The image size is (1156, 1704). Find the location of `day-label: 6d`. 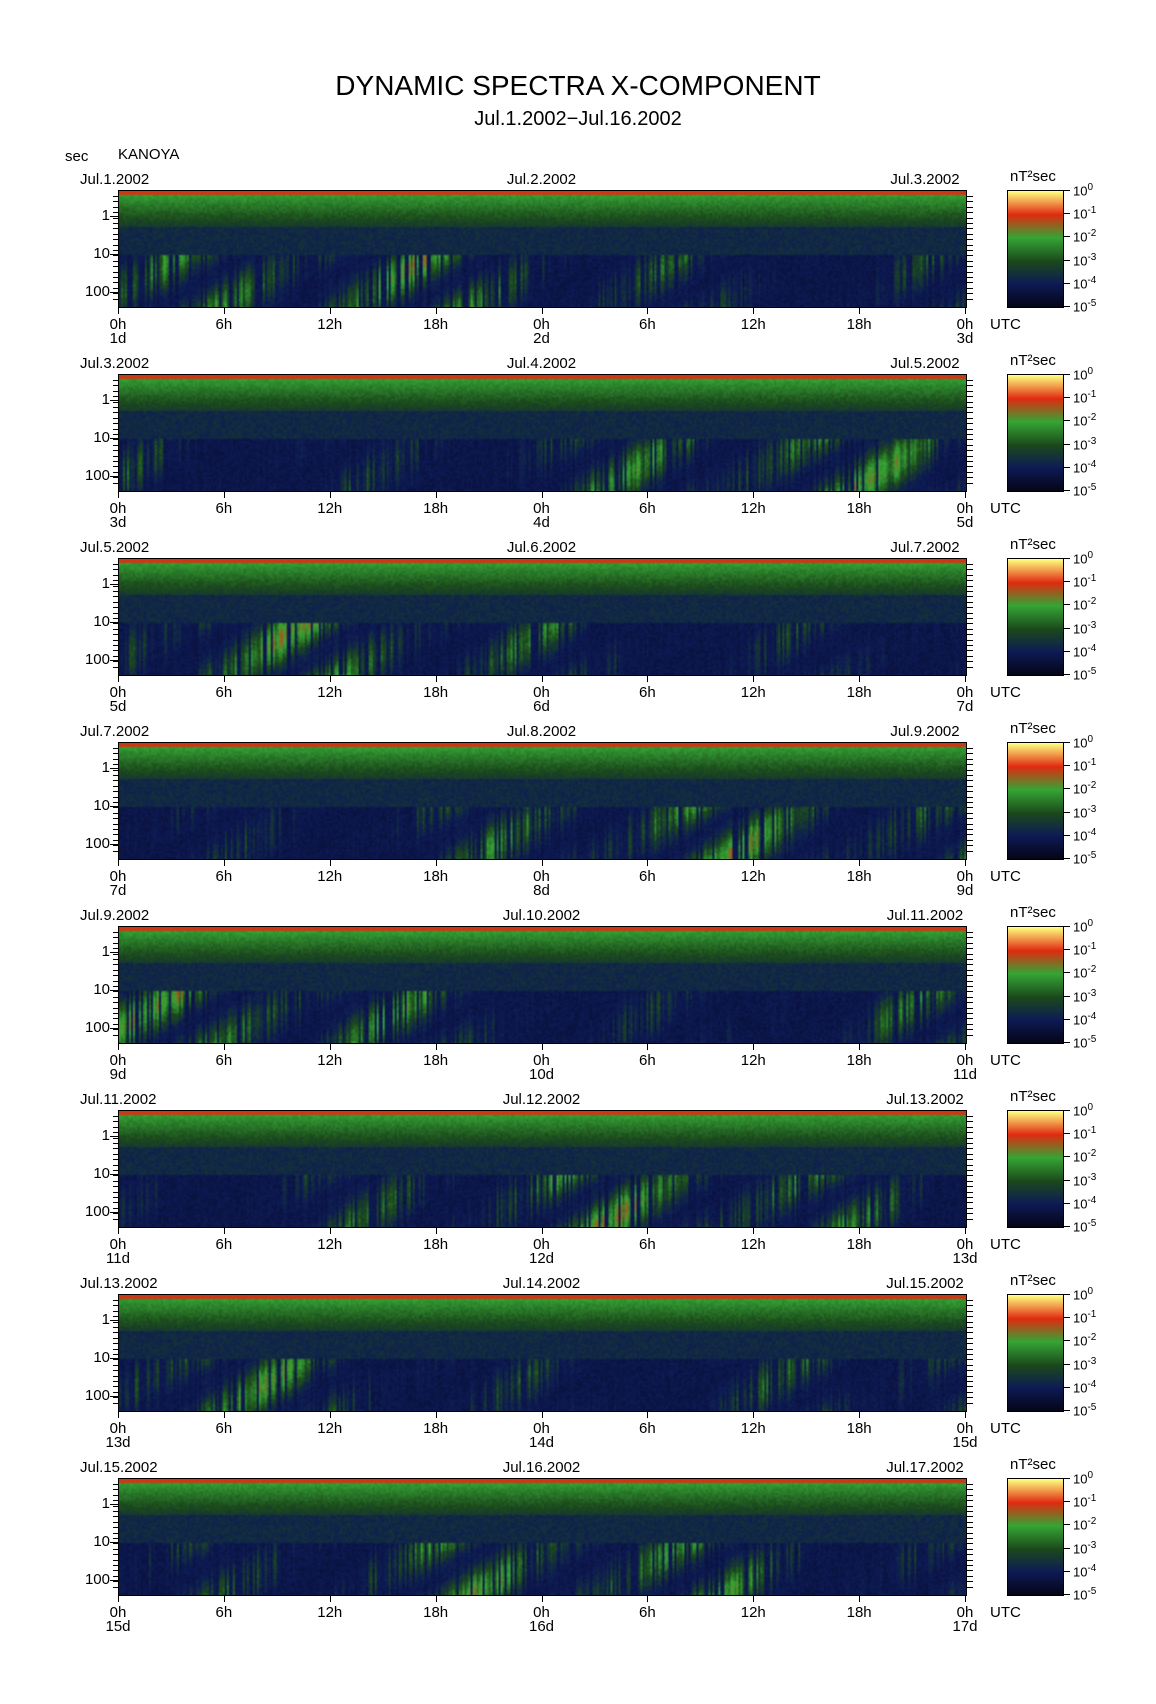

day-label: 6d is located at coordinates (541, 706).